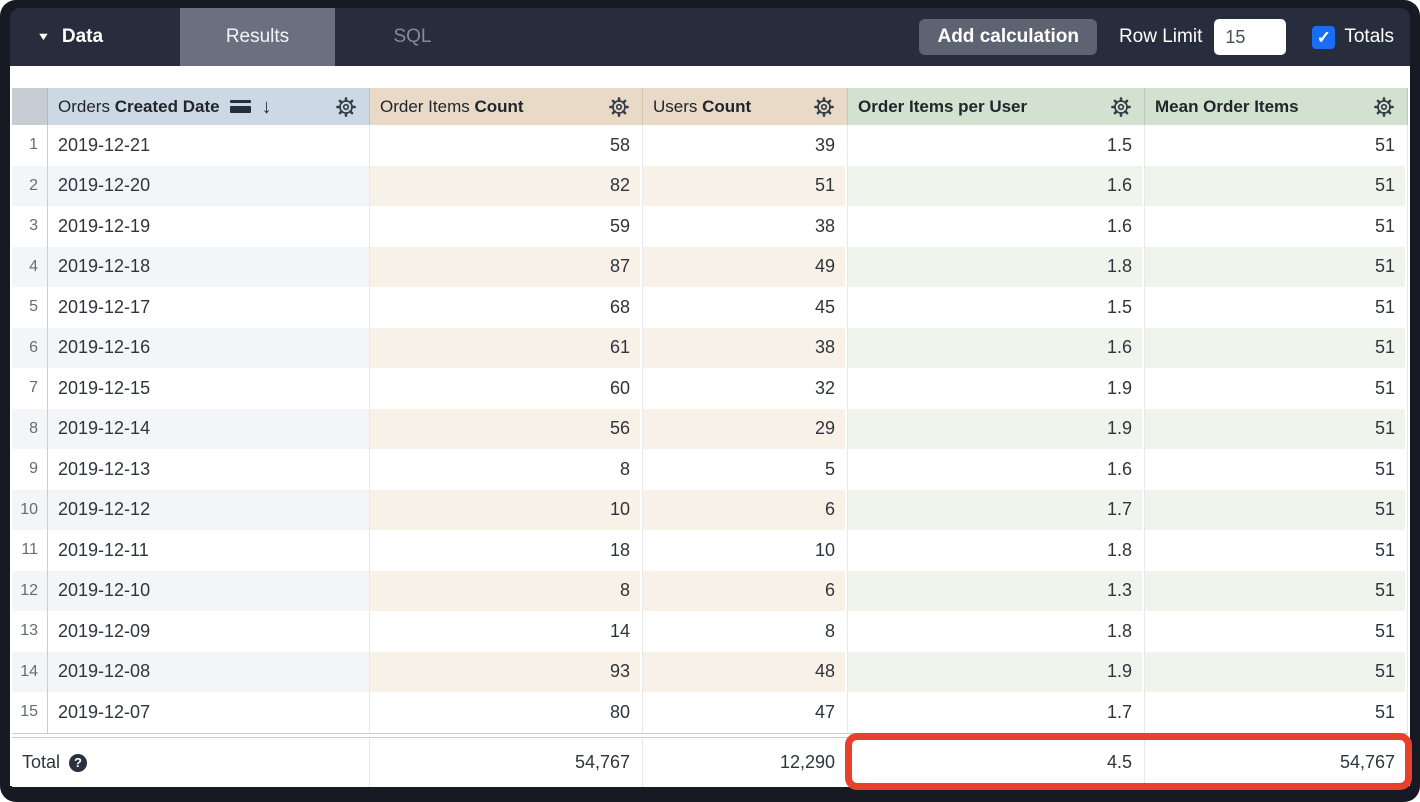 Image resolution: width=1420 pixels, height=802 pixels. Describe the element at coordinates (1008, 37) in the screenshot. I see `add-calculation-button: Add calculation` at that location.